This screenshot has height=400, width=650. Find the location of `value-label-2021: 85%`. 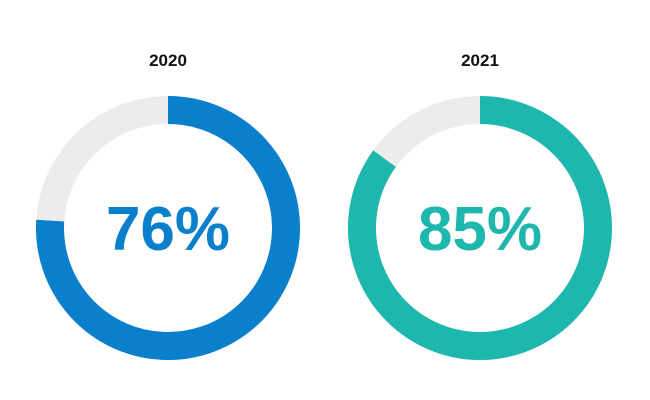

value-label-2021: 85% is located at coordinates (480, 229).